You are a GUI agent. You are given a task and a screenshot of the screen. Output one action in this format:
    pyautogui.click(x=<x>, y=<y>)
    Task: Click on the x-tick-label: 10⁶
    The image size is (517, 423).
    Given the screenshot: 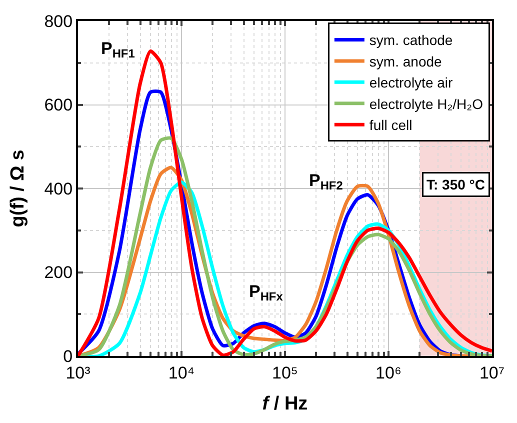 What is the action you would take?
    pyautogui.click(x=389, y=372)
    